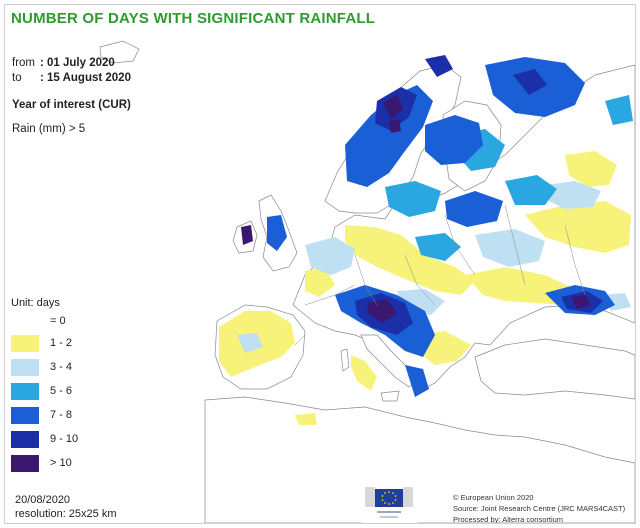 Image resolution: width=640 pixels, height=528 pixels. Describe the element at coordinates (58, 321) in the screenshot. I see `legend-label: = 0` at that location.